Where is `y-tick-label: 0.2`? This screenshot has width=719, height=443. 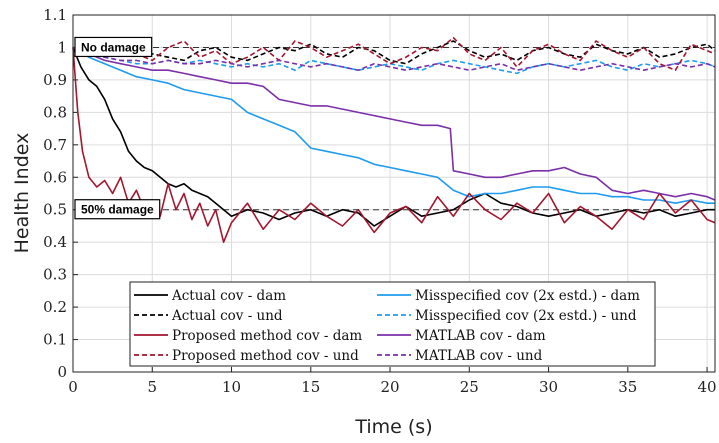 y-tick-label: 0.2 is located at coordinates (55, 307).